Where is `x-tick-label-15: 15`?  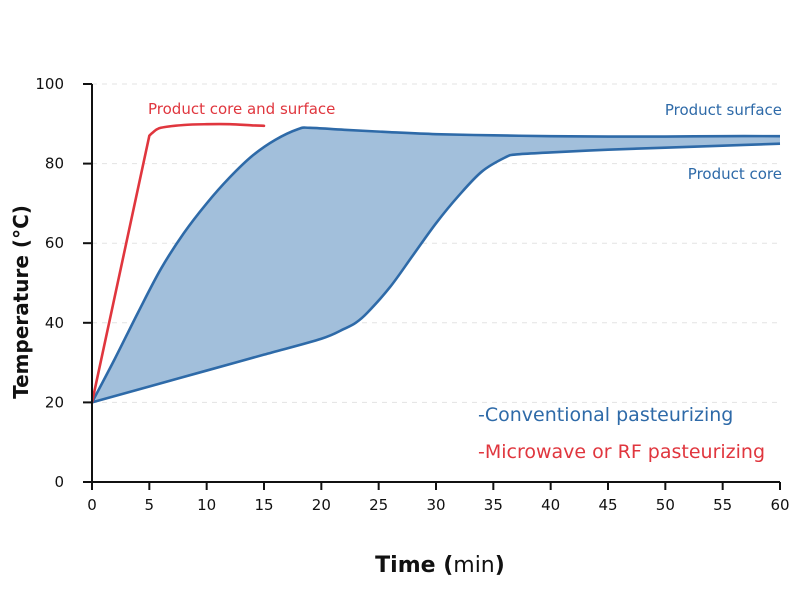
x-tick-label-15: 15 is located at coordinates (263, 505).